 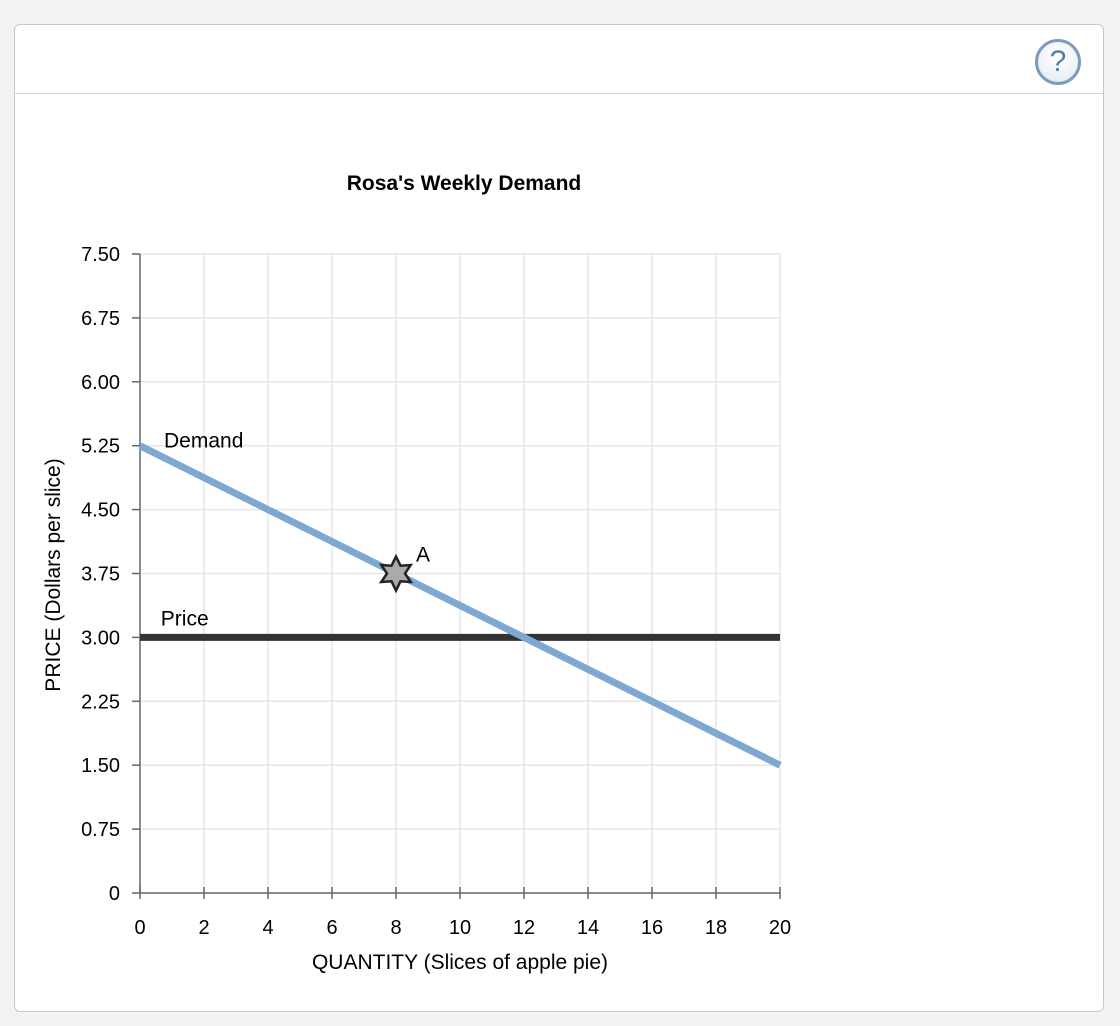 I want to click on x-tick-label-0: 0, so click(x=139, y=928).